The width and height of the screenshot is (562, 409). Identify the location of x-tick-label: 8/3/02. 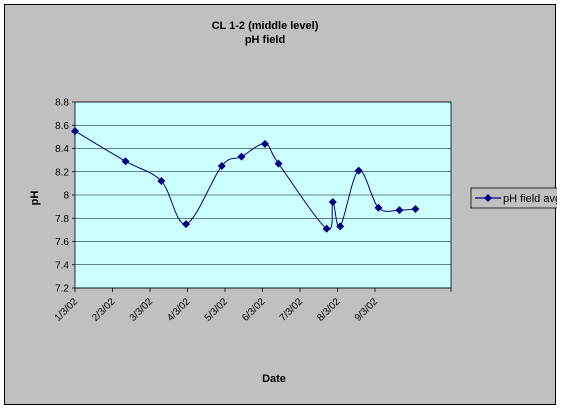
(329, 310).